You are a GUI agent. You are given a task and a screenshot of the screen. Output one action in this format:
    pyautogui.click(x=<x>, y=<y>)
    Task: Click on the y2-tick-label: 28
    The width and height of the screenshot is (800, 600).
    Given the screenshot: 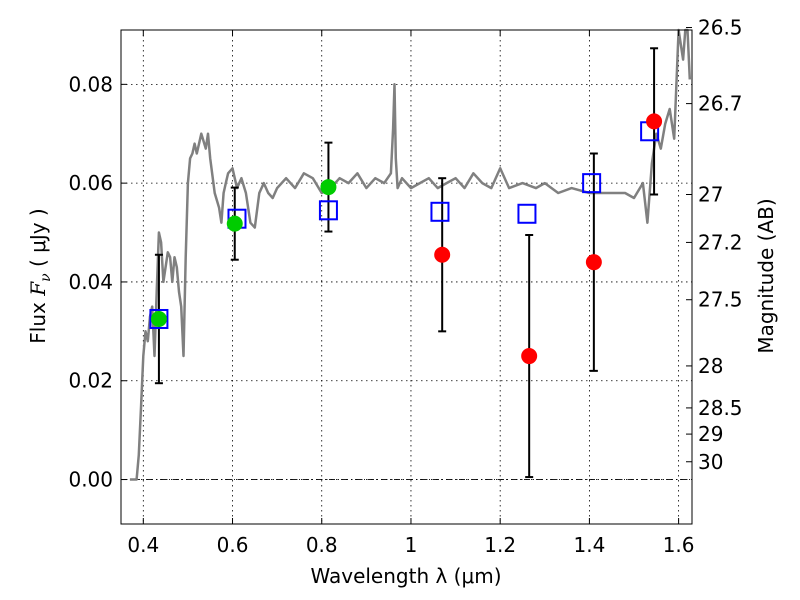 What is the action you would take?
    pyautogui.click(x=710, y=366)
    